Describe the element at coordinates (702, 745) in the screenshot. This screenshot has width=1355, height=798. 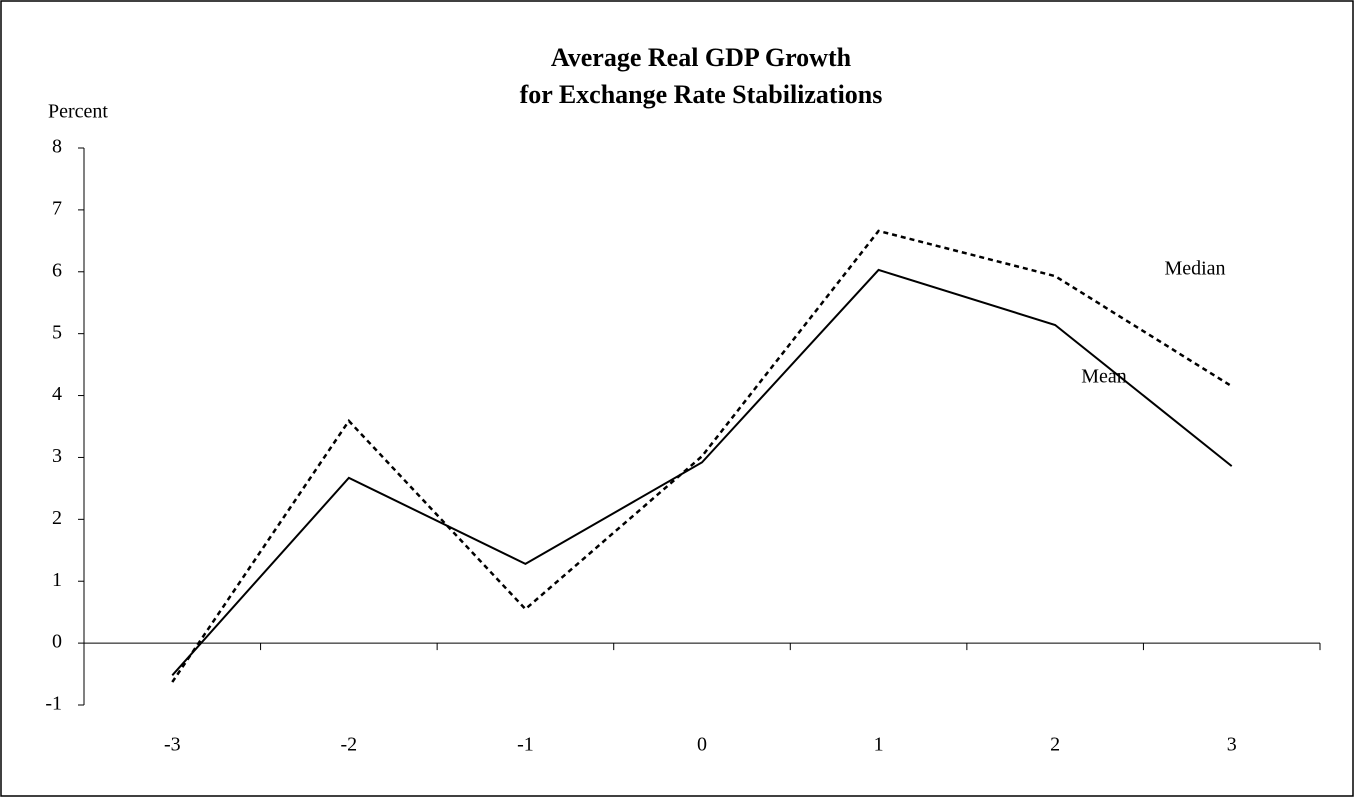
I see `x-tick-label: 0` at that location.